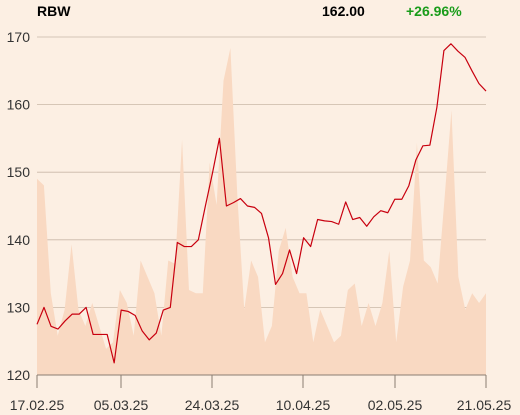 Image resolution: width=520 pixels, height=415 pixels. I want to click on x-tick-label: 05.03.25, so click(121, 405).